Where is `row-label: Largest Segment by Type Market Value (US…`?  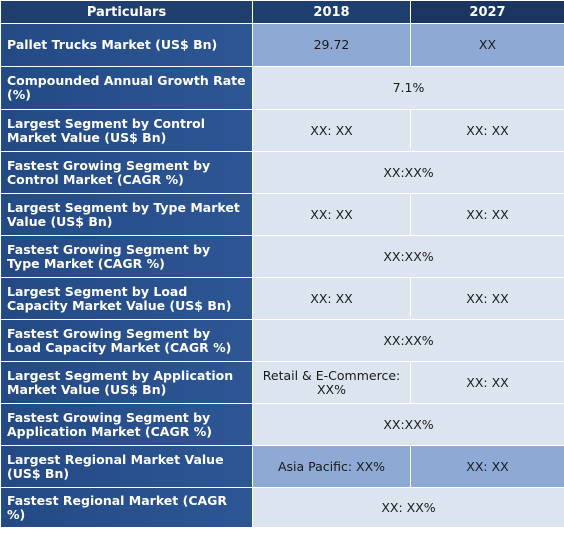 row-label: Largest Segment by Type Market Value (US… is located at coordinates (126, 214).